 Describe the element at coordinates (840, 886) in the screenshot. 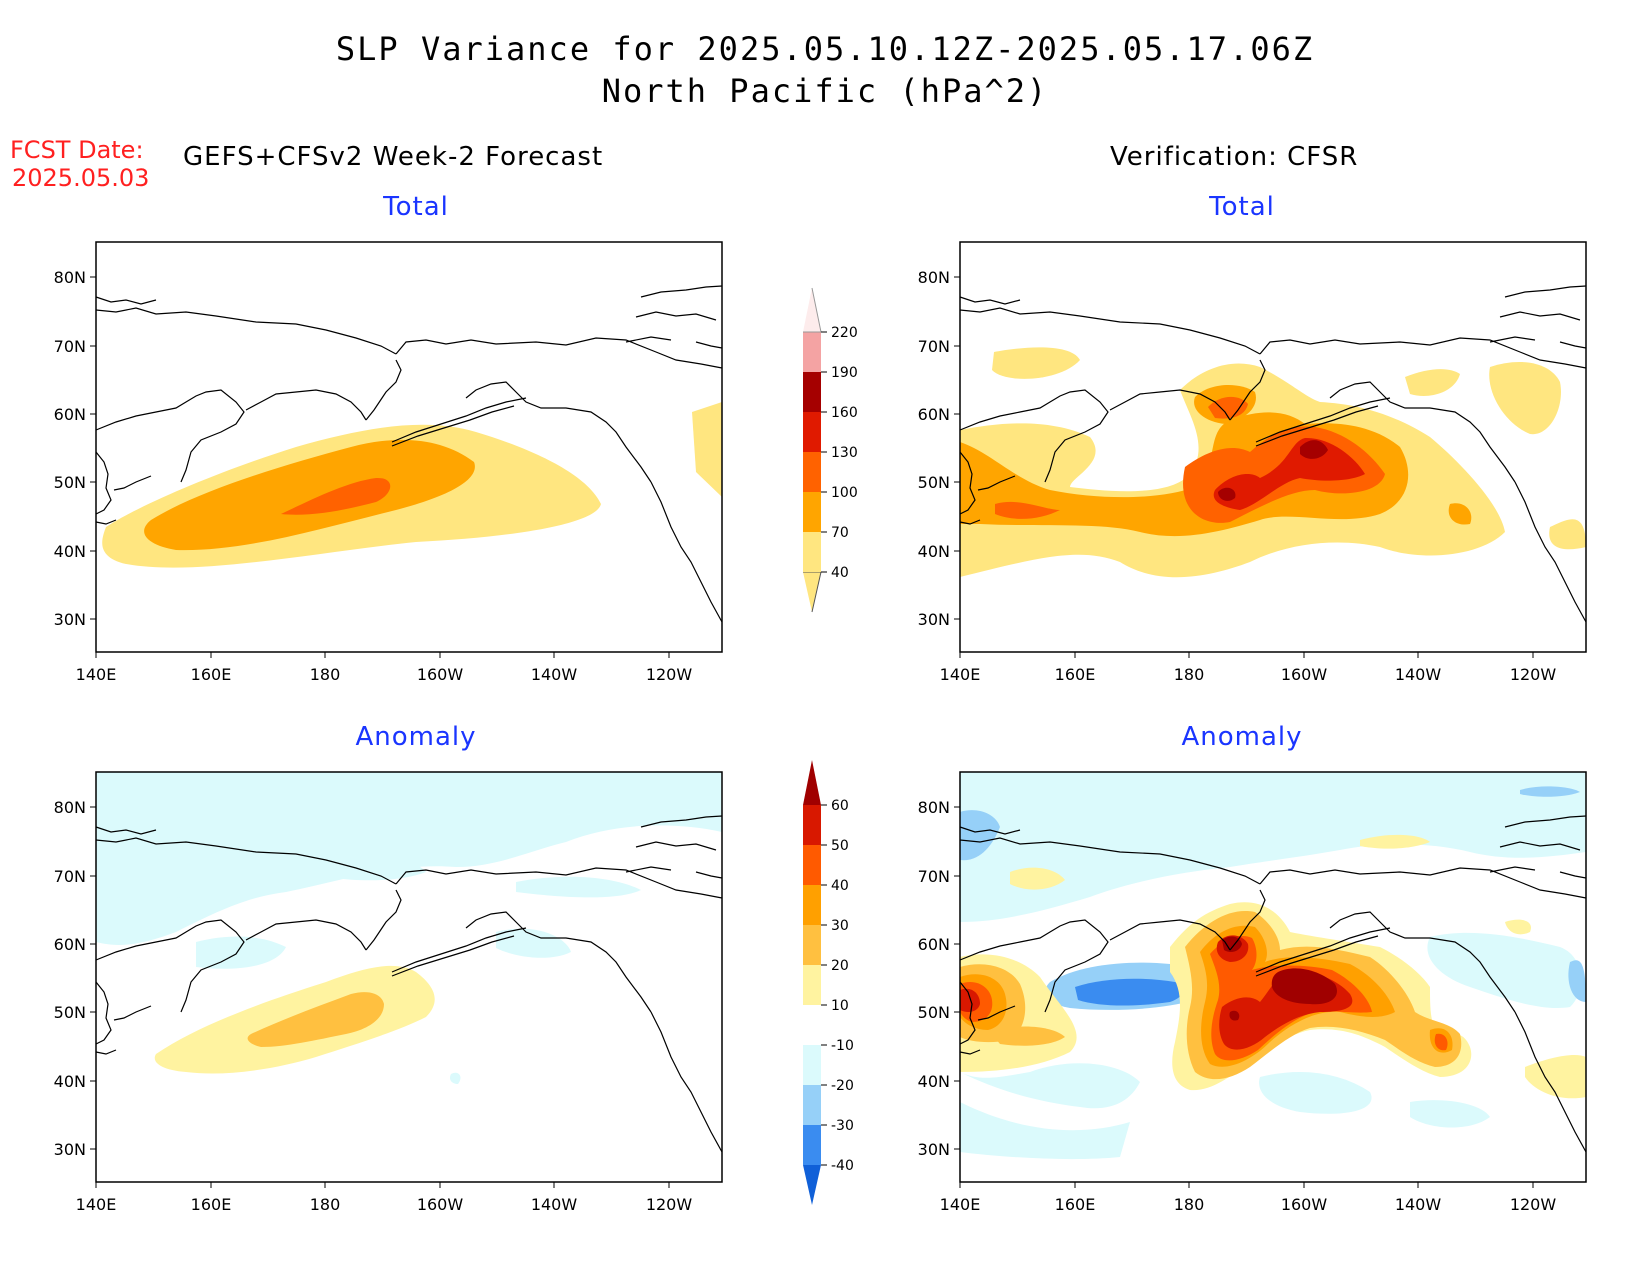

I see `colorbar-anomaly-label: 40` at that location.